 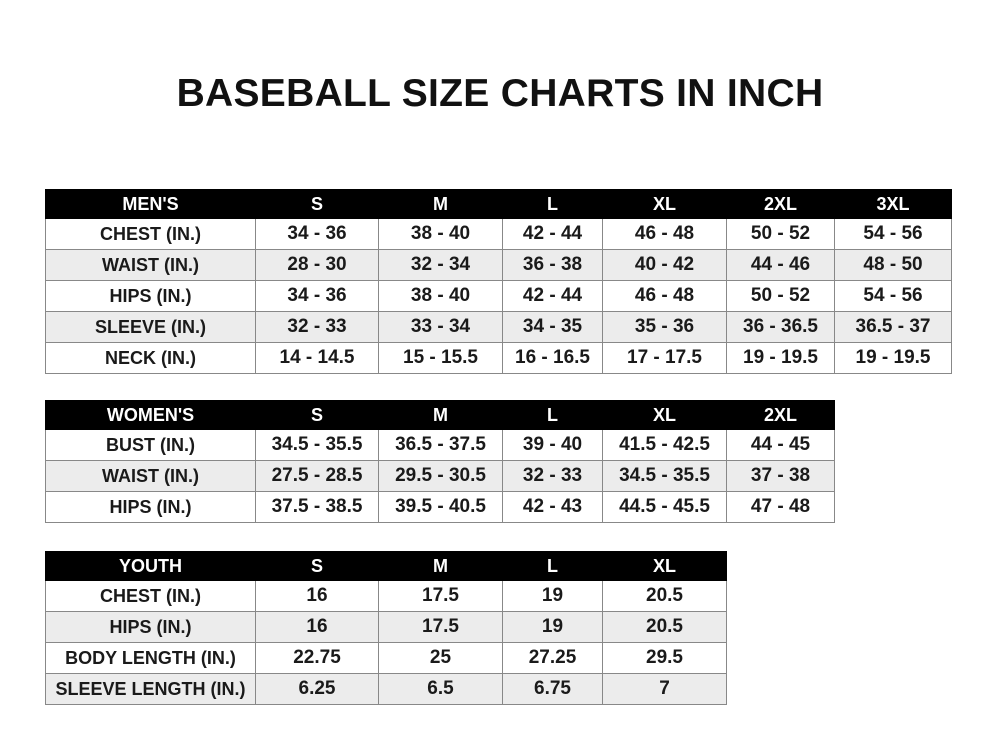 What do you see at coordinates (552, 265) in the screenshot?
I see `measurement-cell: 36 - 38` at bounding box center [552, 265].